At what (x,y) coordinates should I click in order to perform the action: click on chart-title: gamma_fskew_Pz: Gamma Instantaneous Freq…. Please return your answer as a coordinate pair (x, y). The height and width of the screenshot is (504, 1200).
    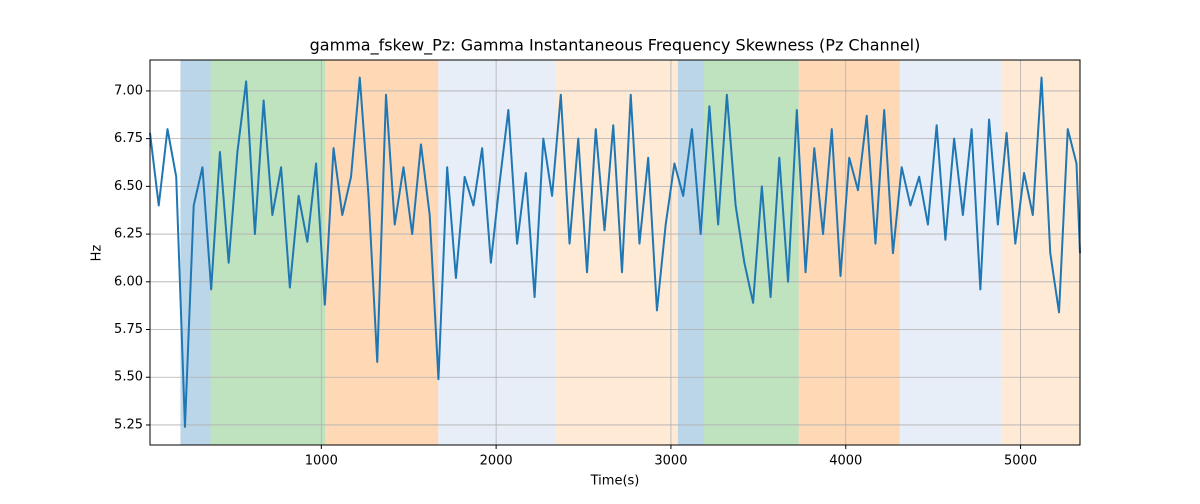
    Looking at the image, I should click on (615, 46).